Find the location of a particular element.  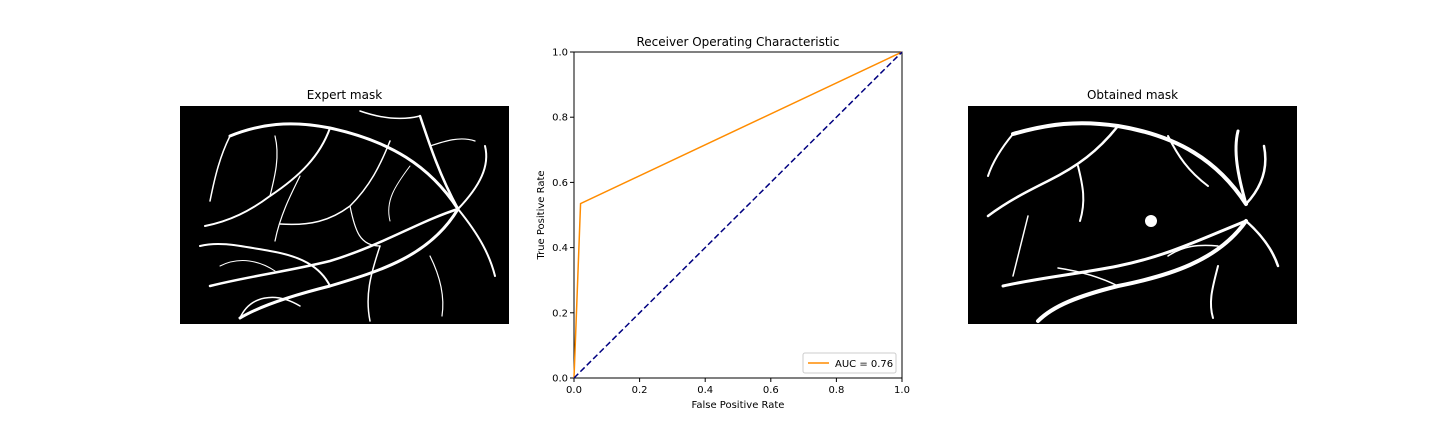

x-tick-label: 0.0 is located at coordinates (574, 390).